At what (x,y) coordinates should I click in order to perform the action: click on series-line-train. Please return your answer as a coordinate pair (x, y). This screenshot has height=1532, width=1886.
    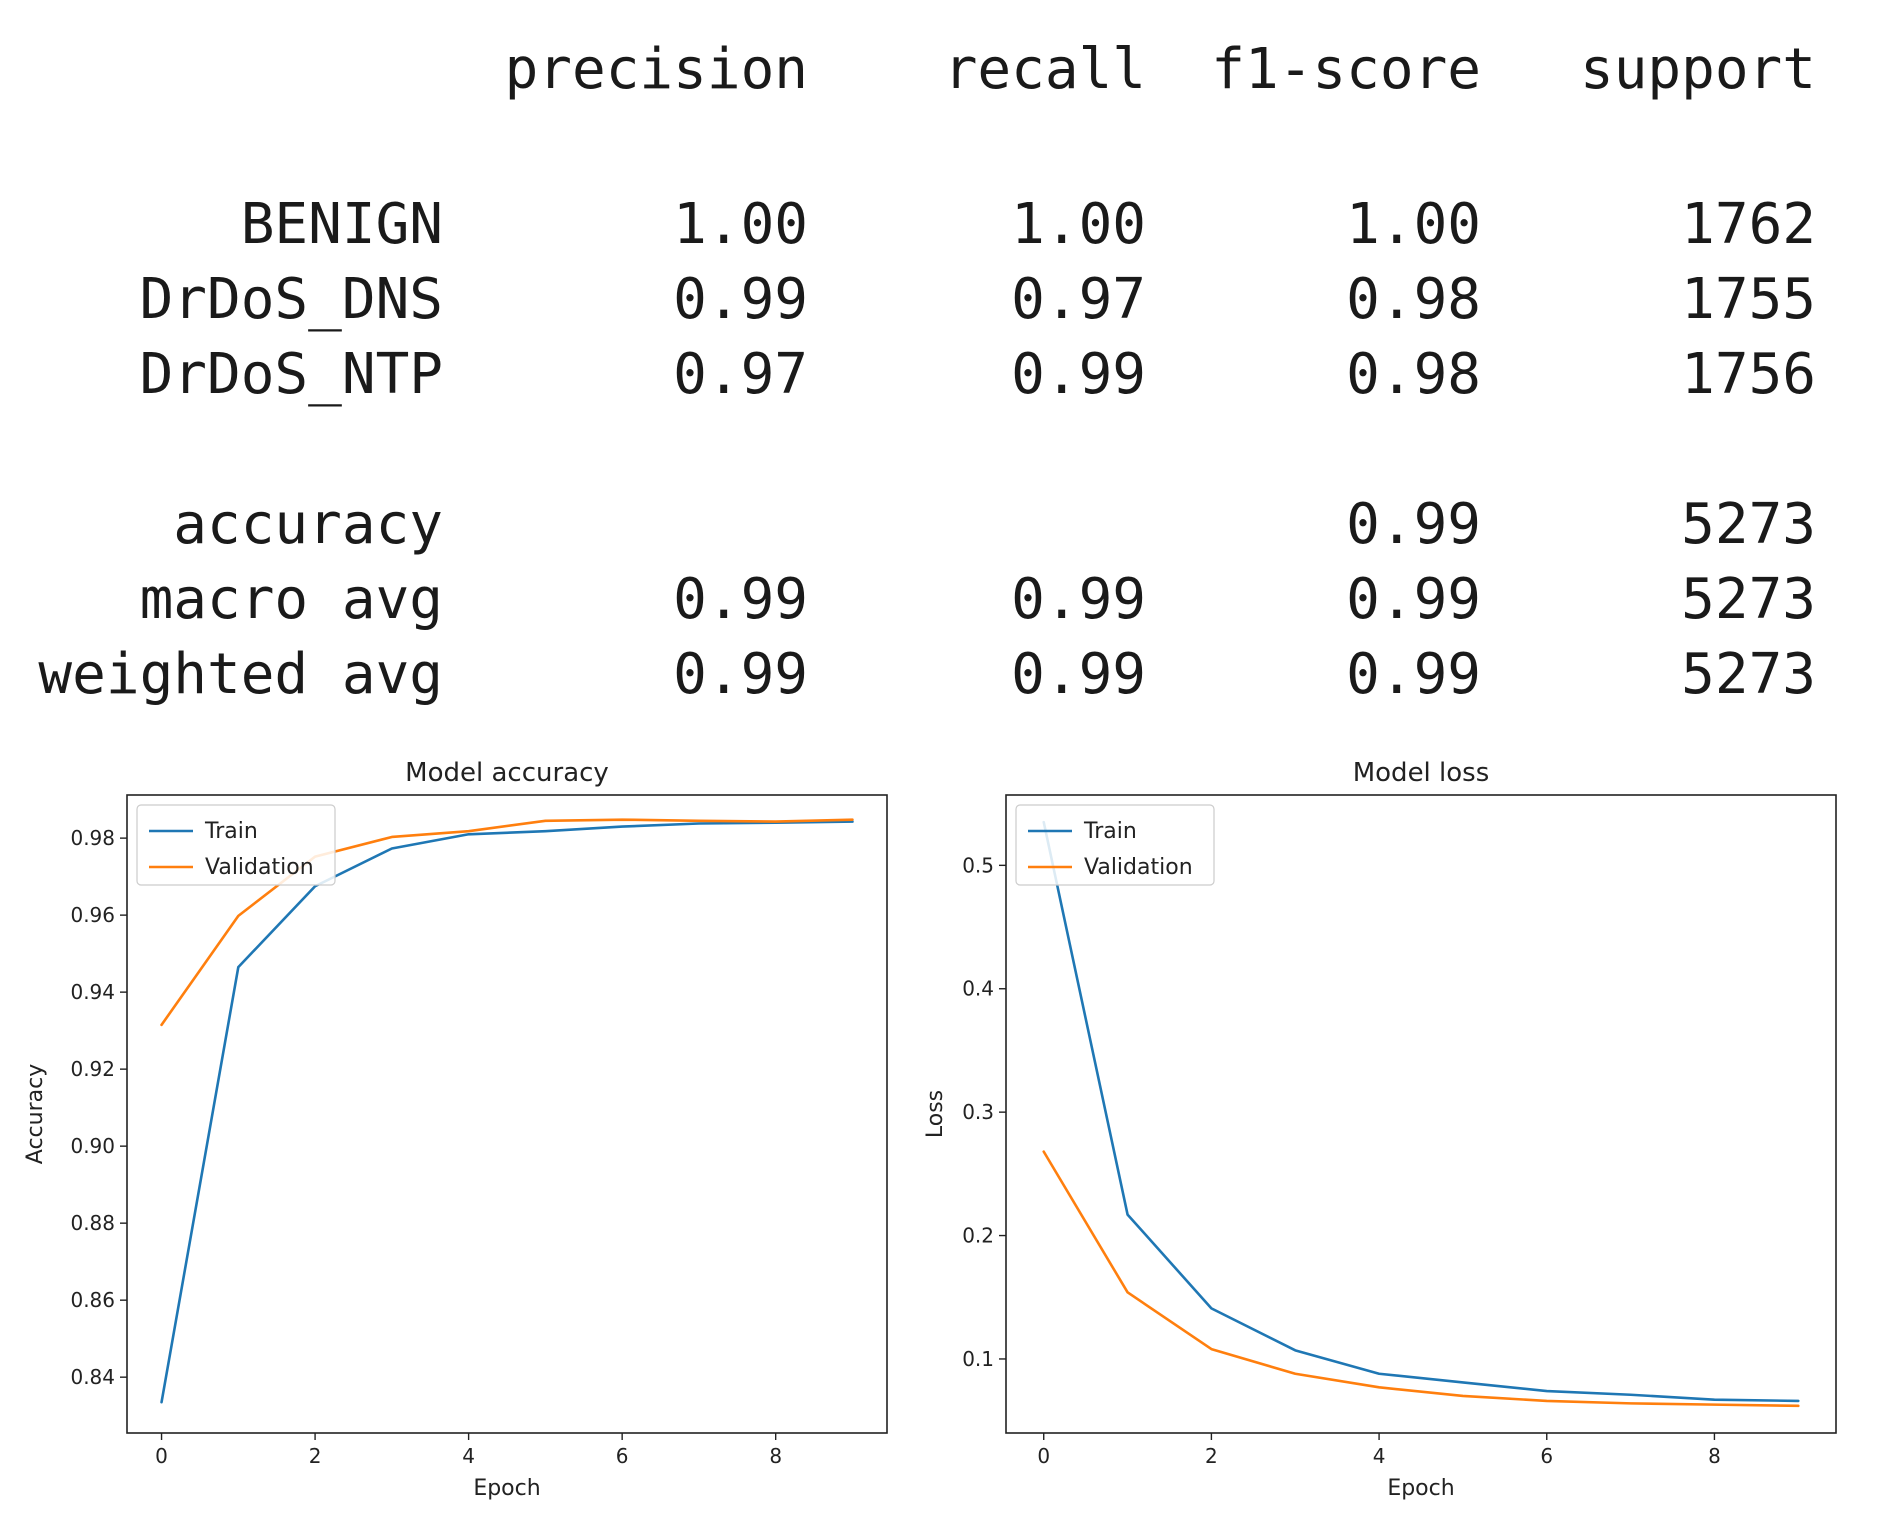
    Looking at the image, I should click on (507, 1112).